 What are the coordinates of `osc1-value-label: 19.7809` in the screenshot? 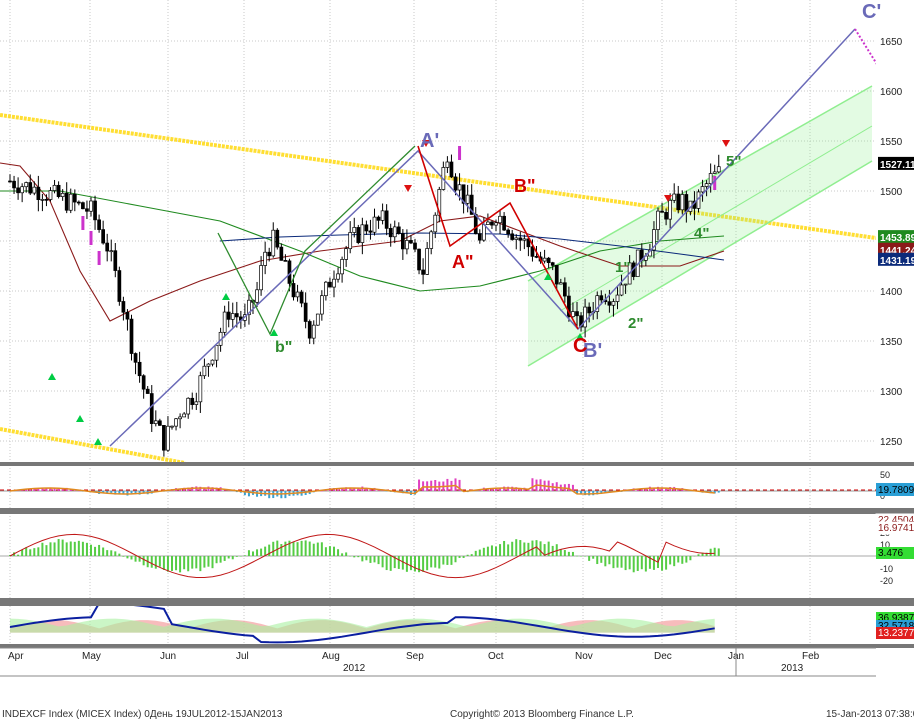 It's located at (896, 490).